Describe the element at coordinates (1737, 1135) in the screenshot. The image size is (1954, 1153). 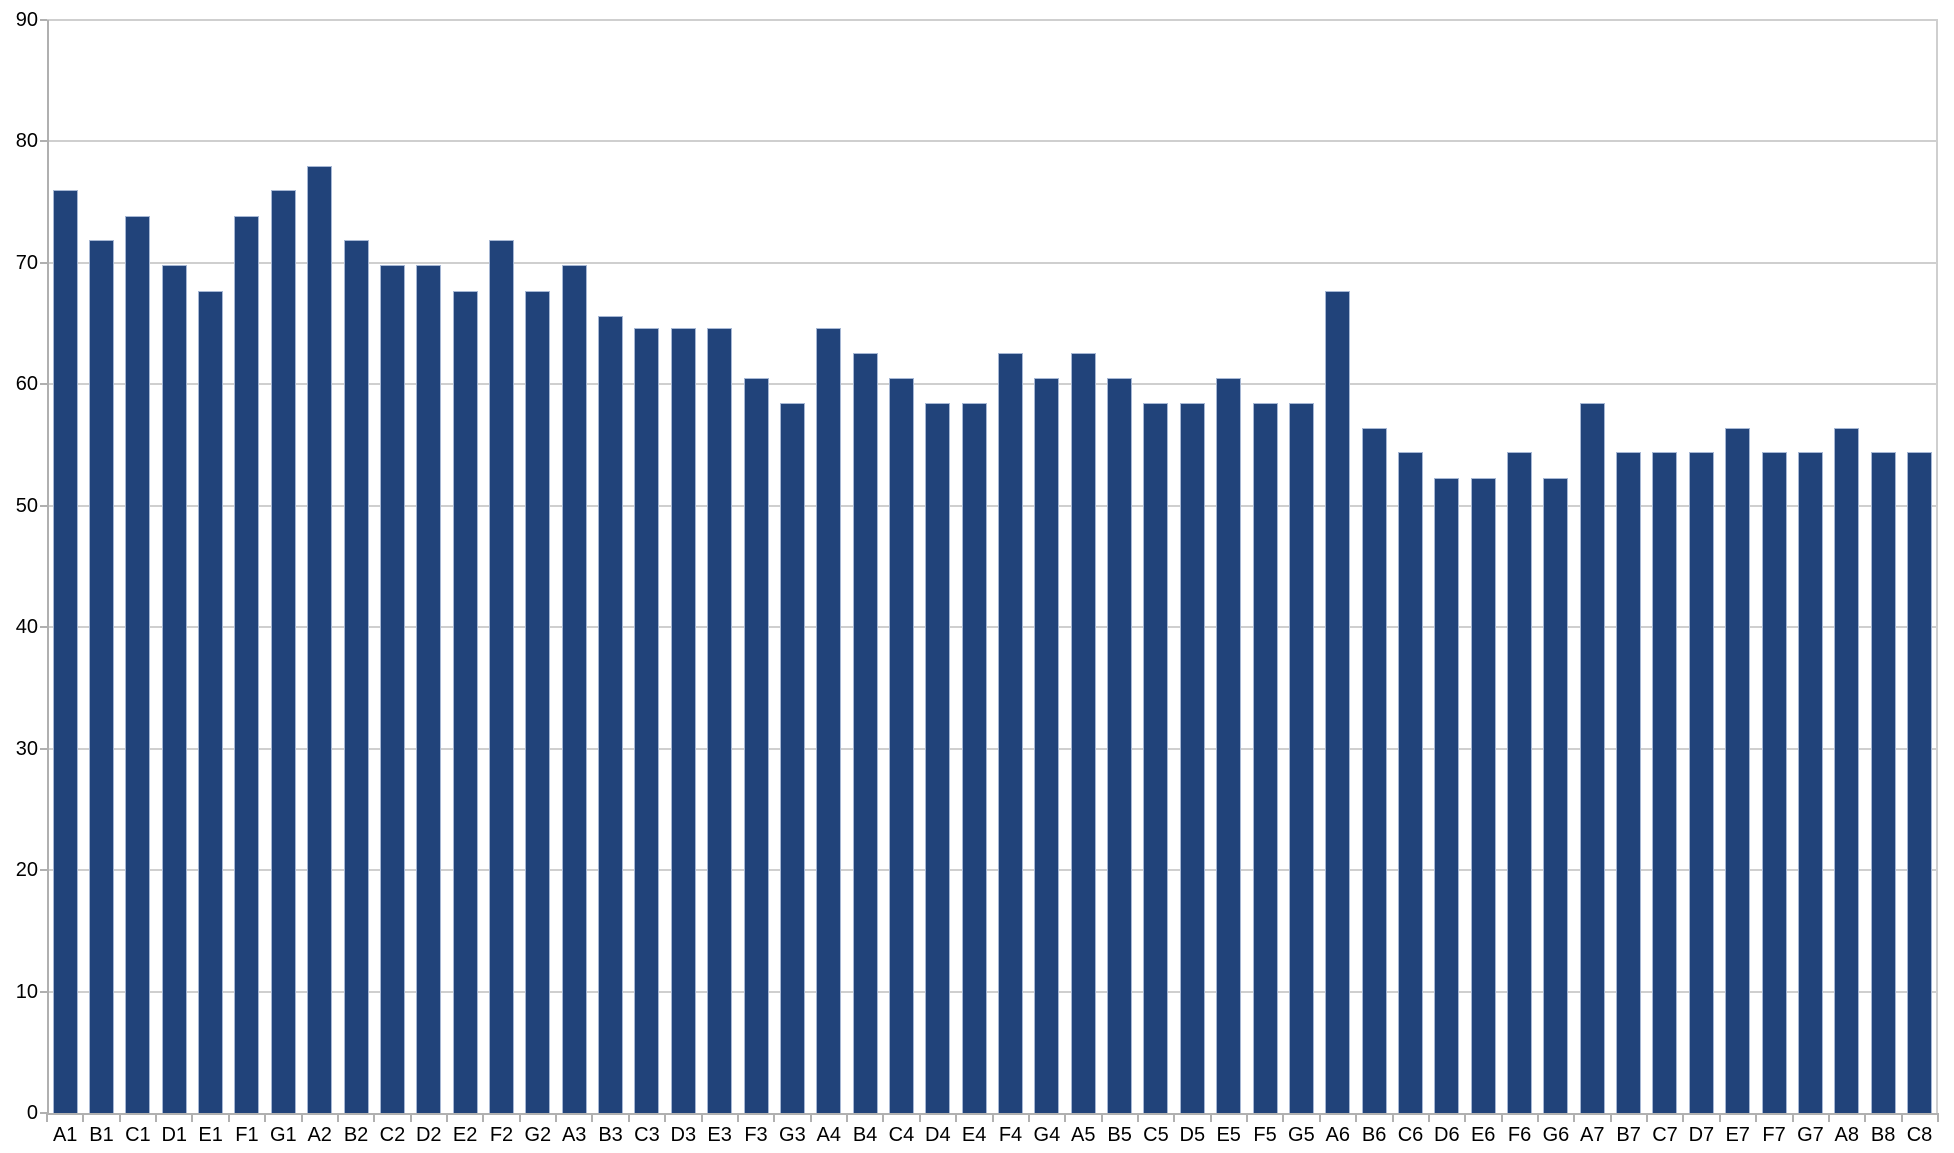
I see `x-axis-label-E7: E7` at that location.